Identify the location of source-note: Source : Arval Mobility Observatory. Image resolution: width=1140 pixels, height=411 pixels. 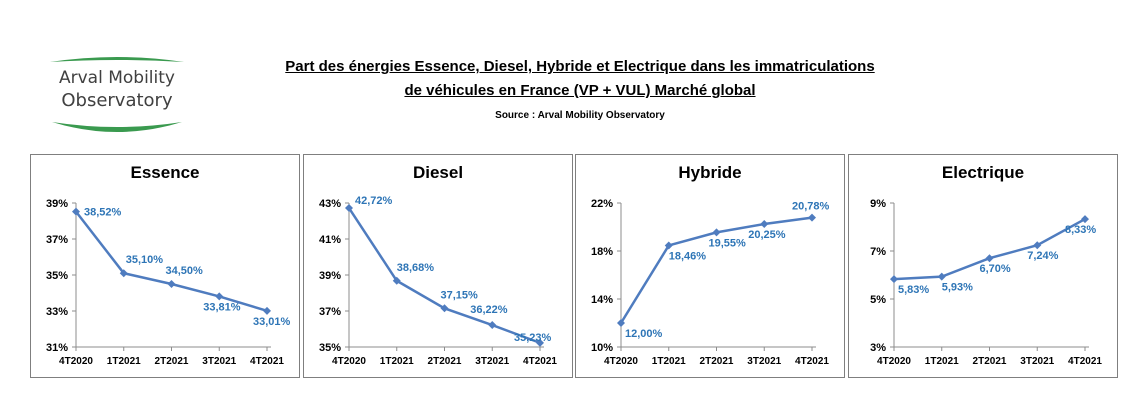
(580, 115).